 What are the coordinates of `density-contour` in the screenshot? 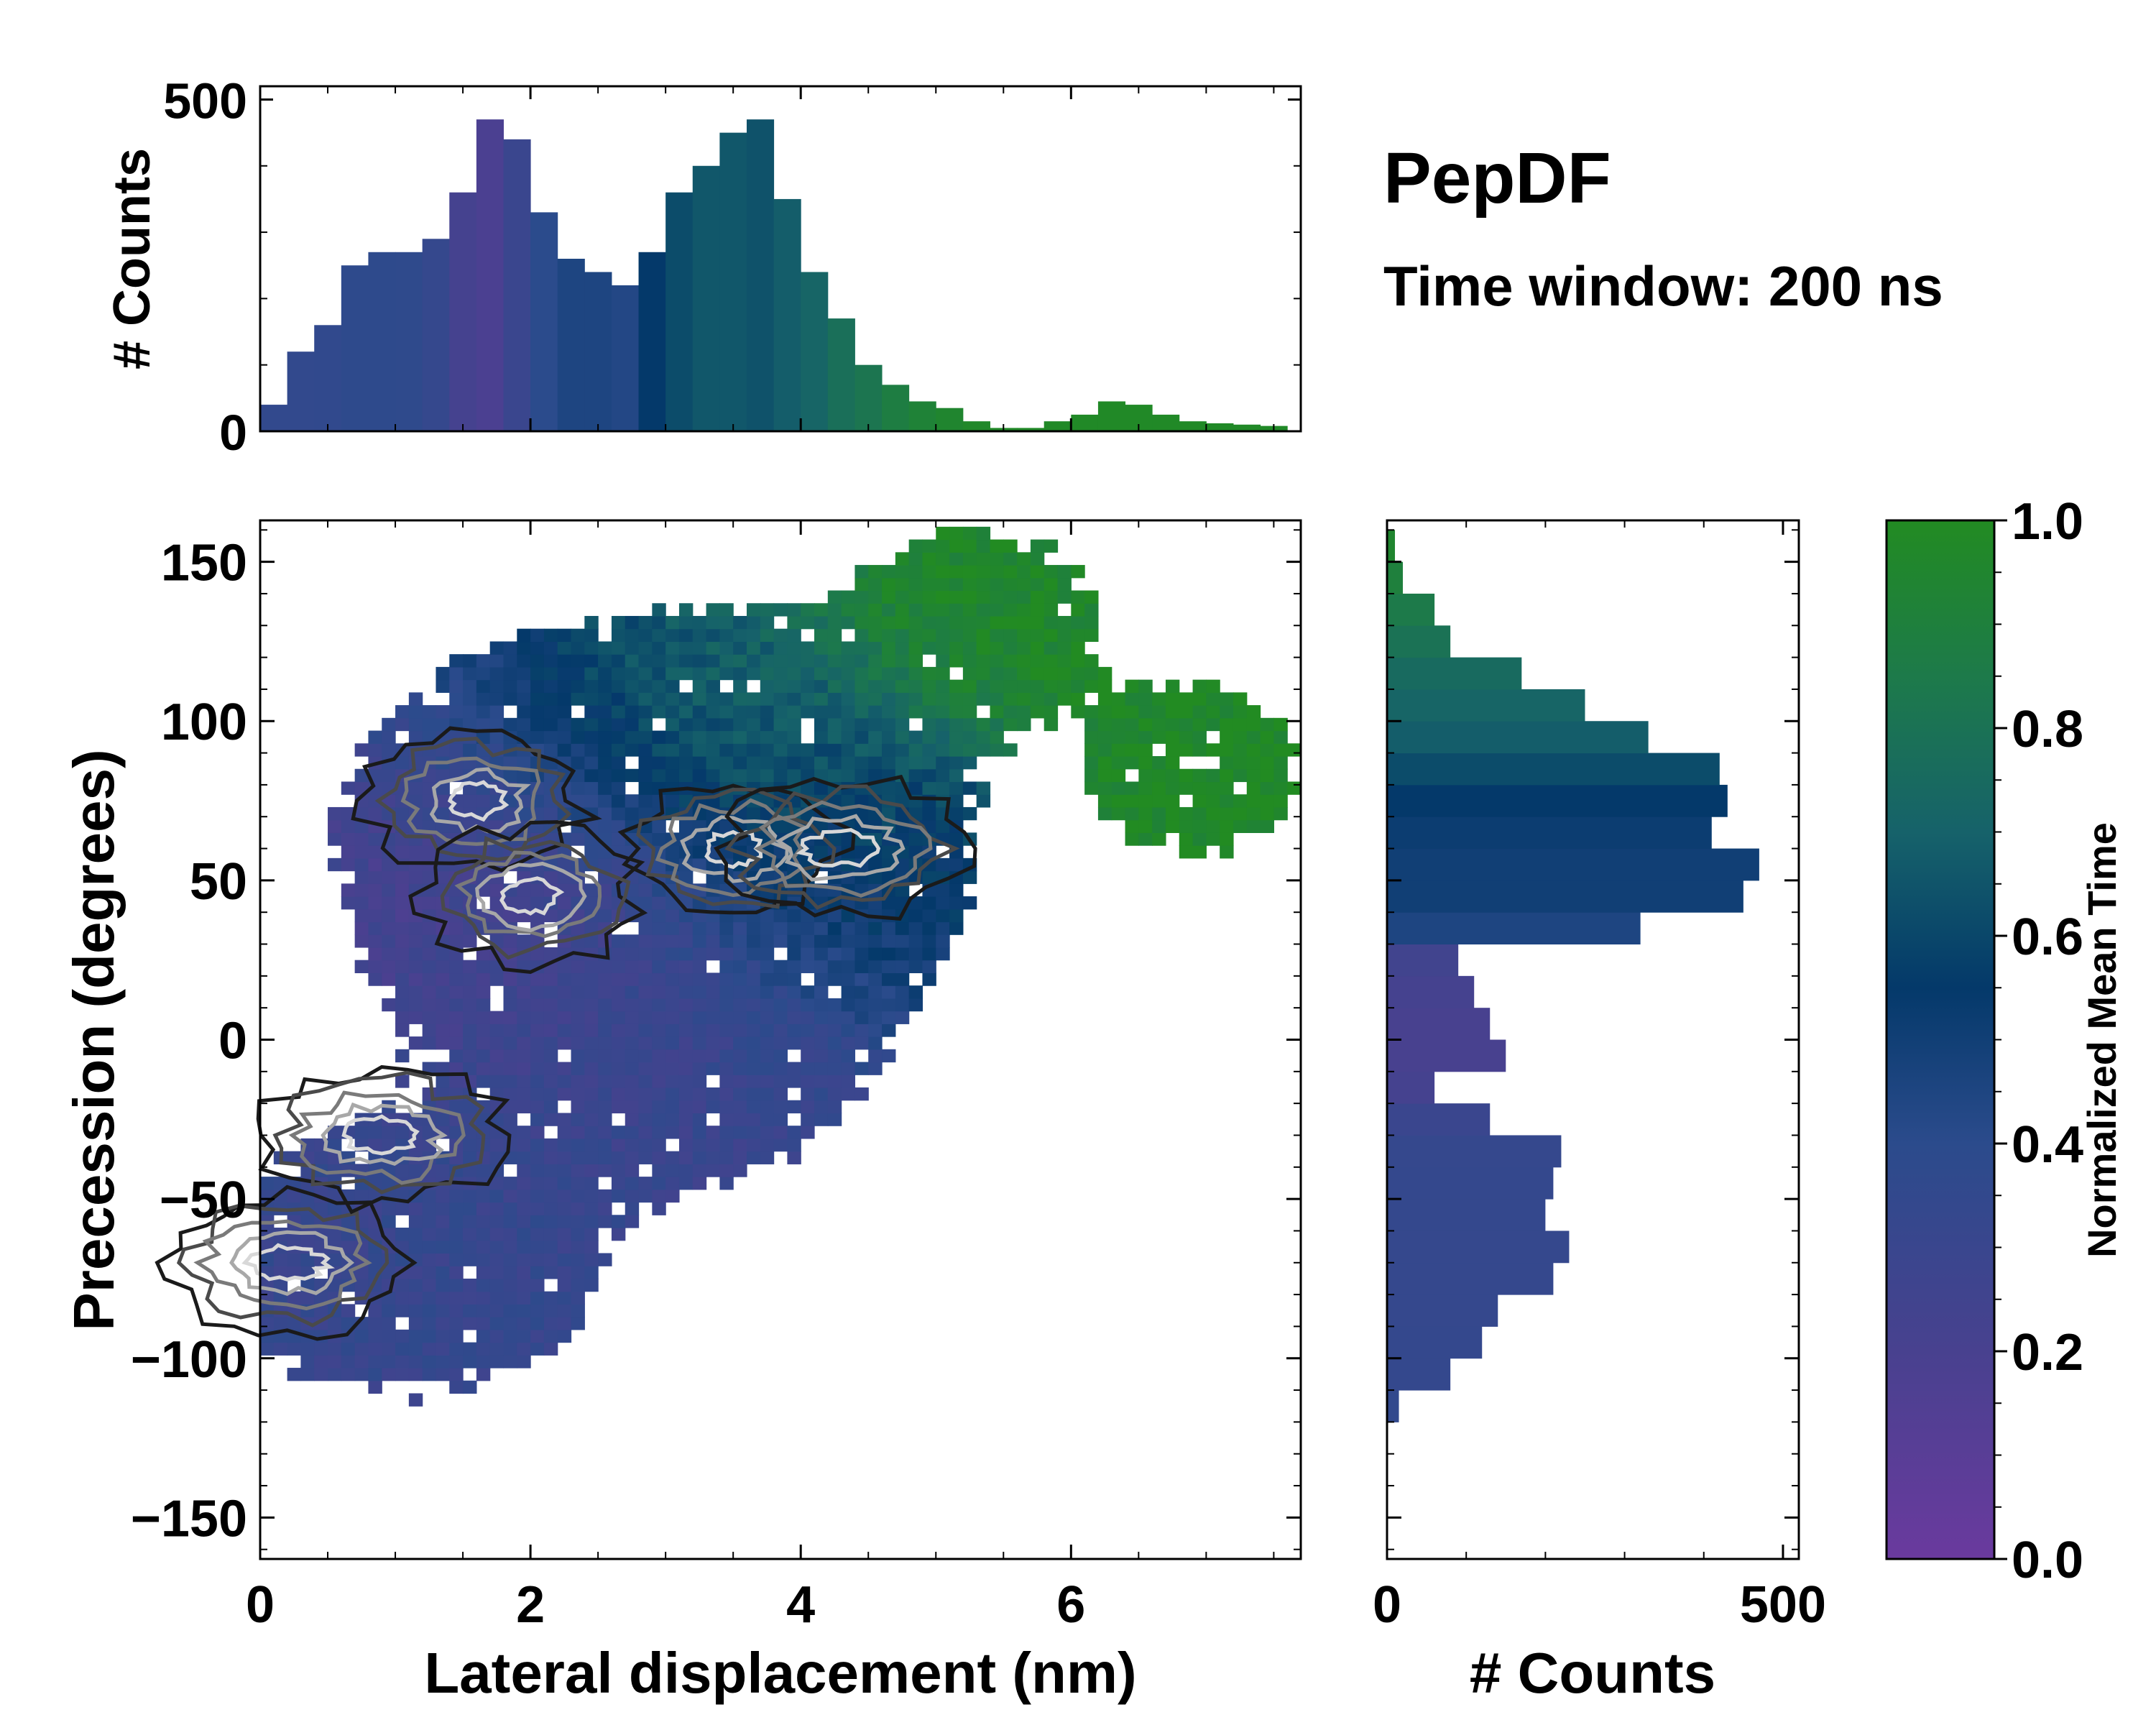 It's located at (384, 1134).